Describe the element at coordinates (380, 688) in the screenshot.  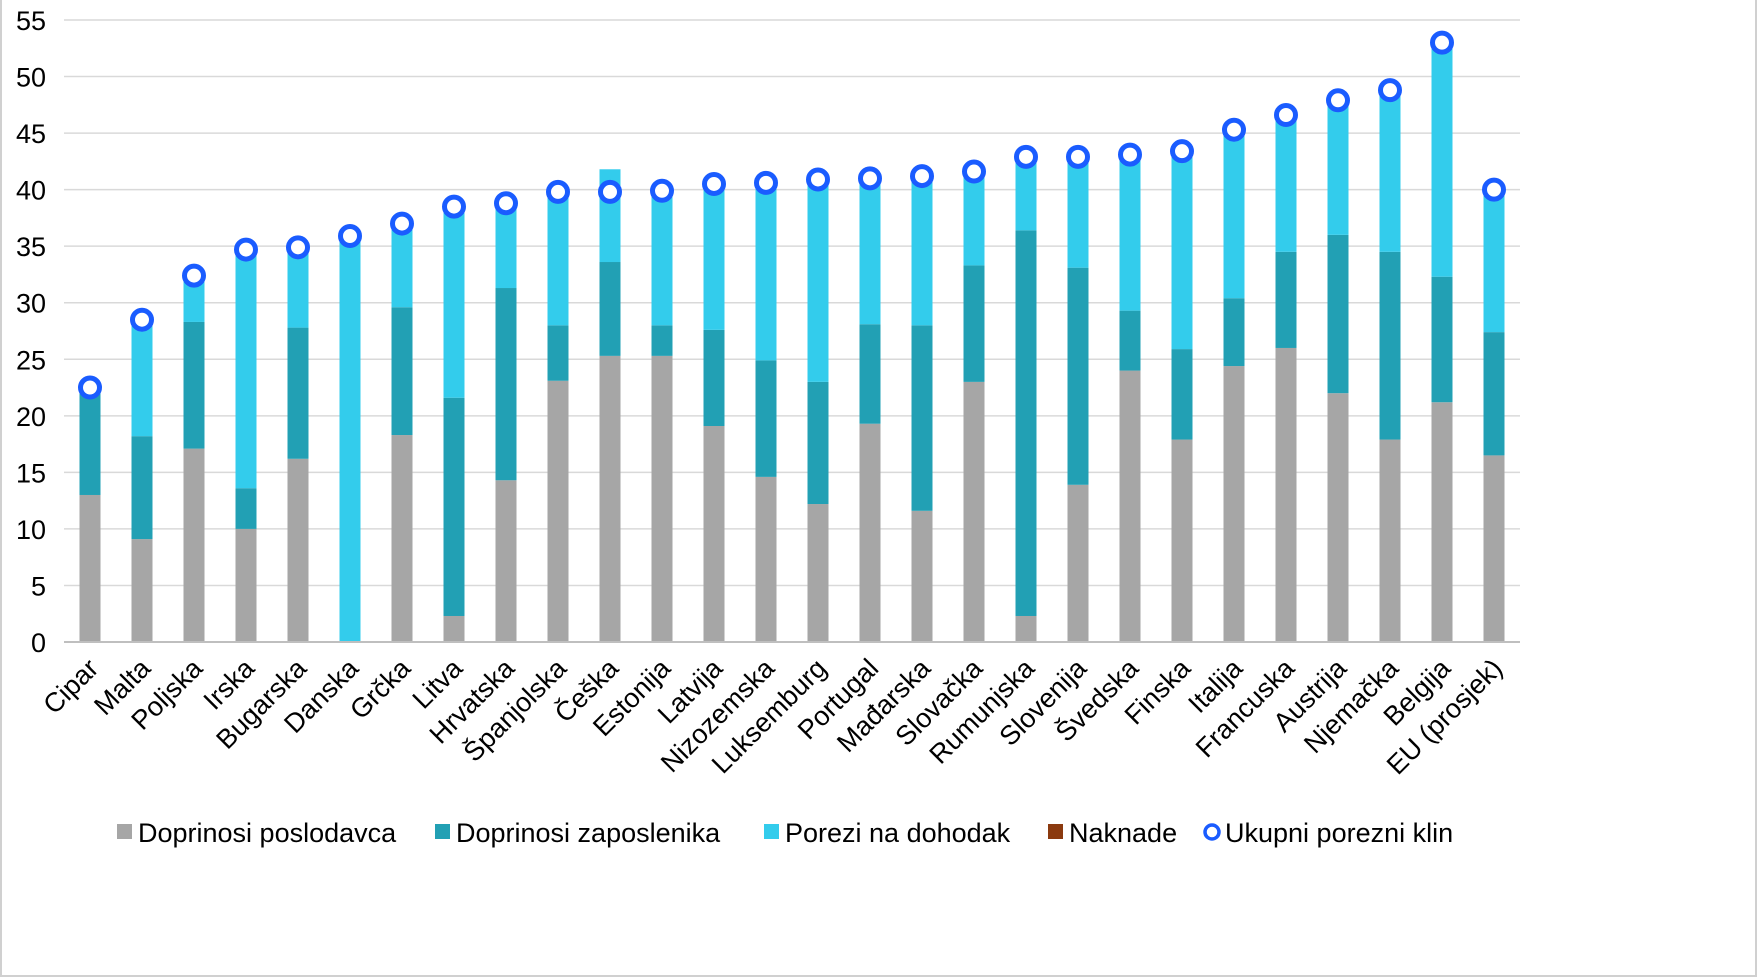
I see `x-category-label: Grčka` at that location.